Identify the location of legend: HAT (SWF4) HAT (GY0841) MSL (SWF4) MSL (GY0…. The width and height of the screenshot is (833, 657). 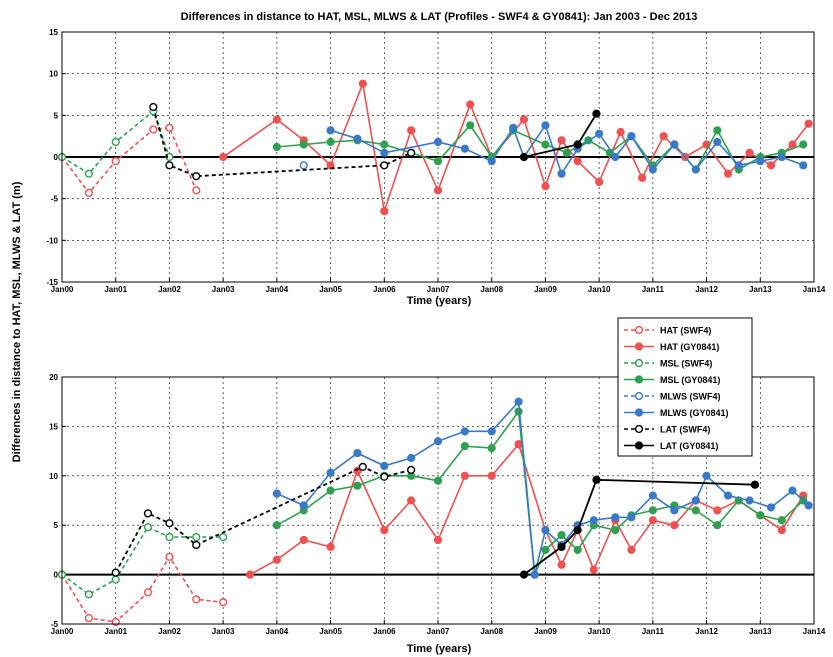
(685, 387).